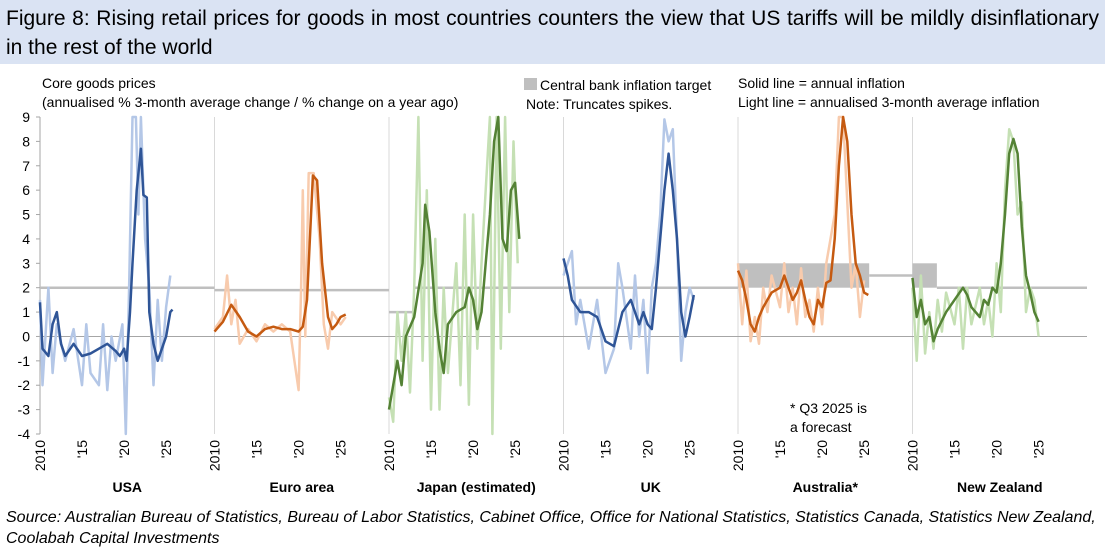  I want to click on y-tick-label: 1, so click(26, 312).